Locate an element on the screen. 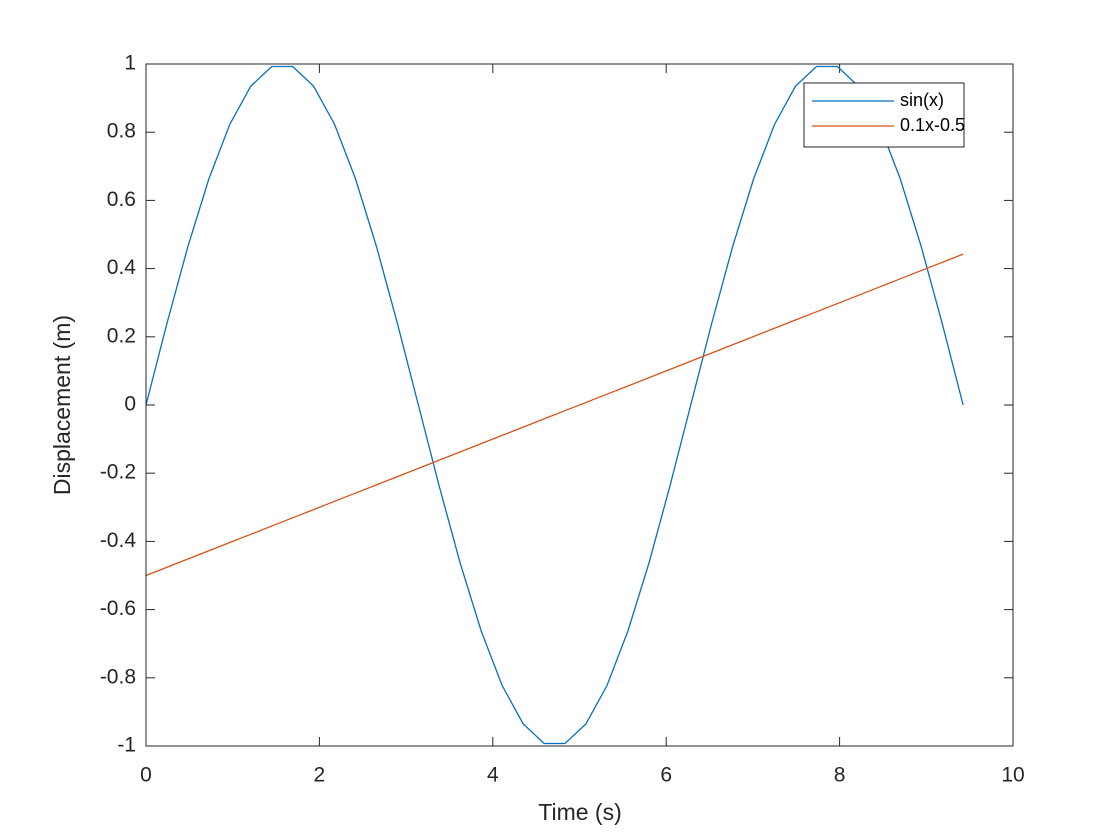 The image size is (1120, 840). y-tick-label: 1 is located at coordinates (130, 63).